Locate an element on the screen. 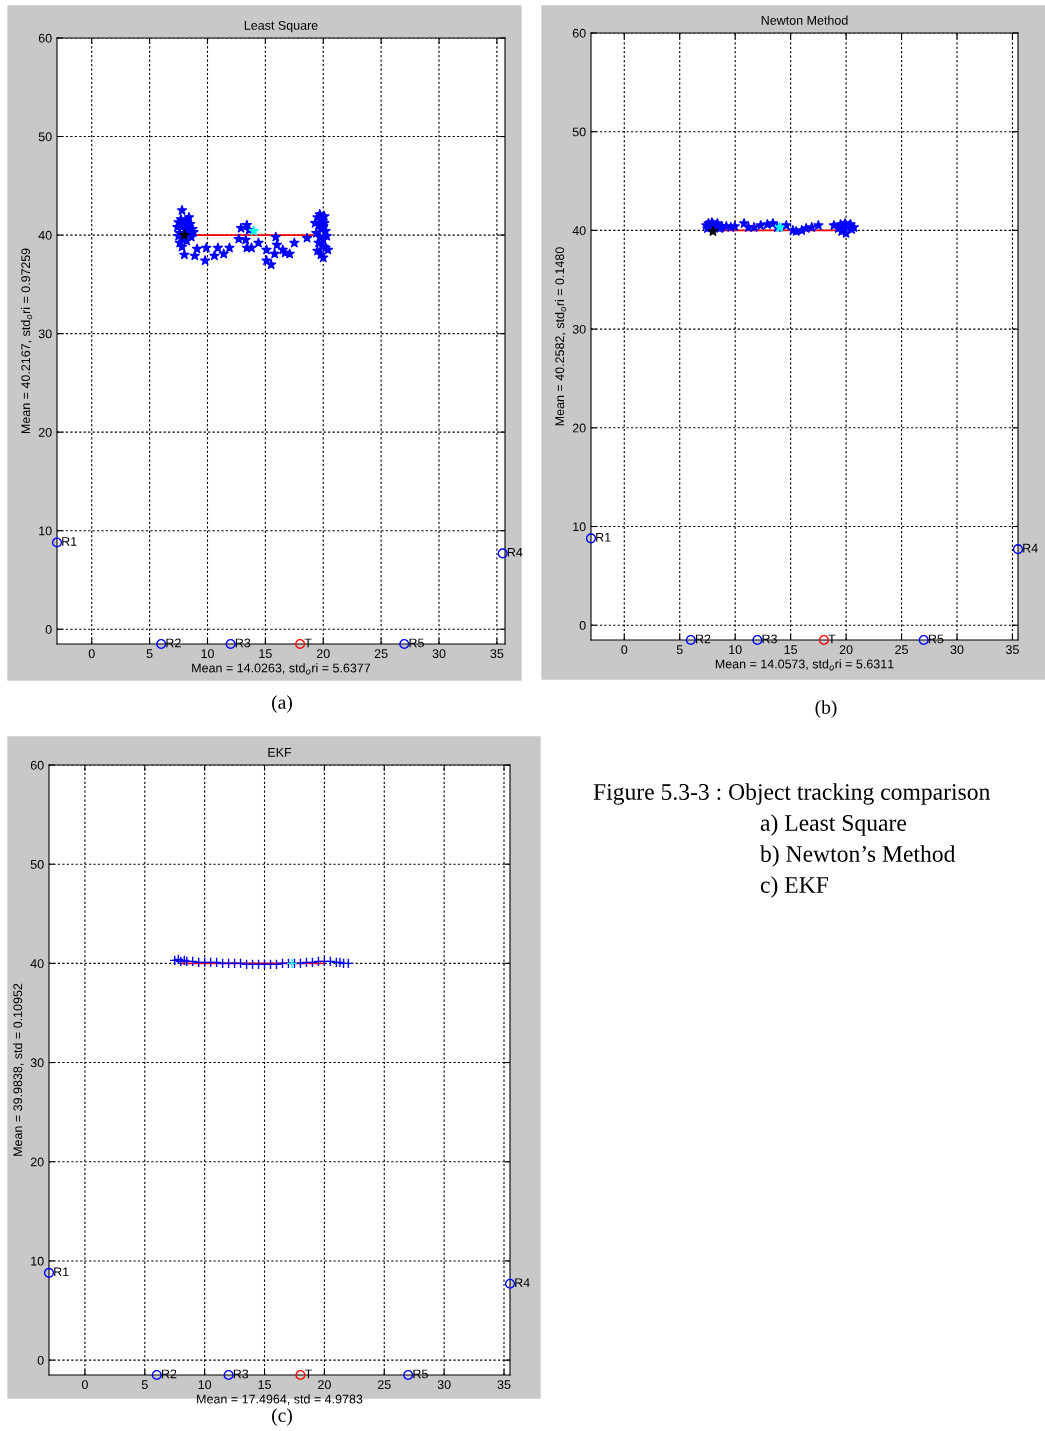  text: (c) is located at coordinates (282, 1417).